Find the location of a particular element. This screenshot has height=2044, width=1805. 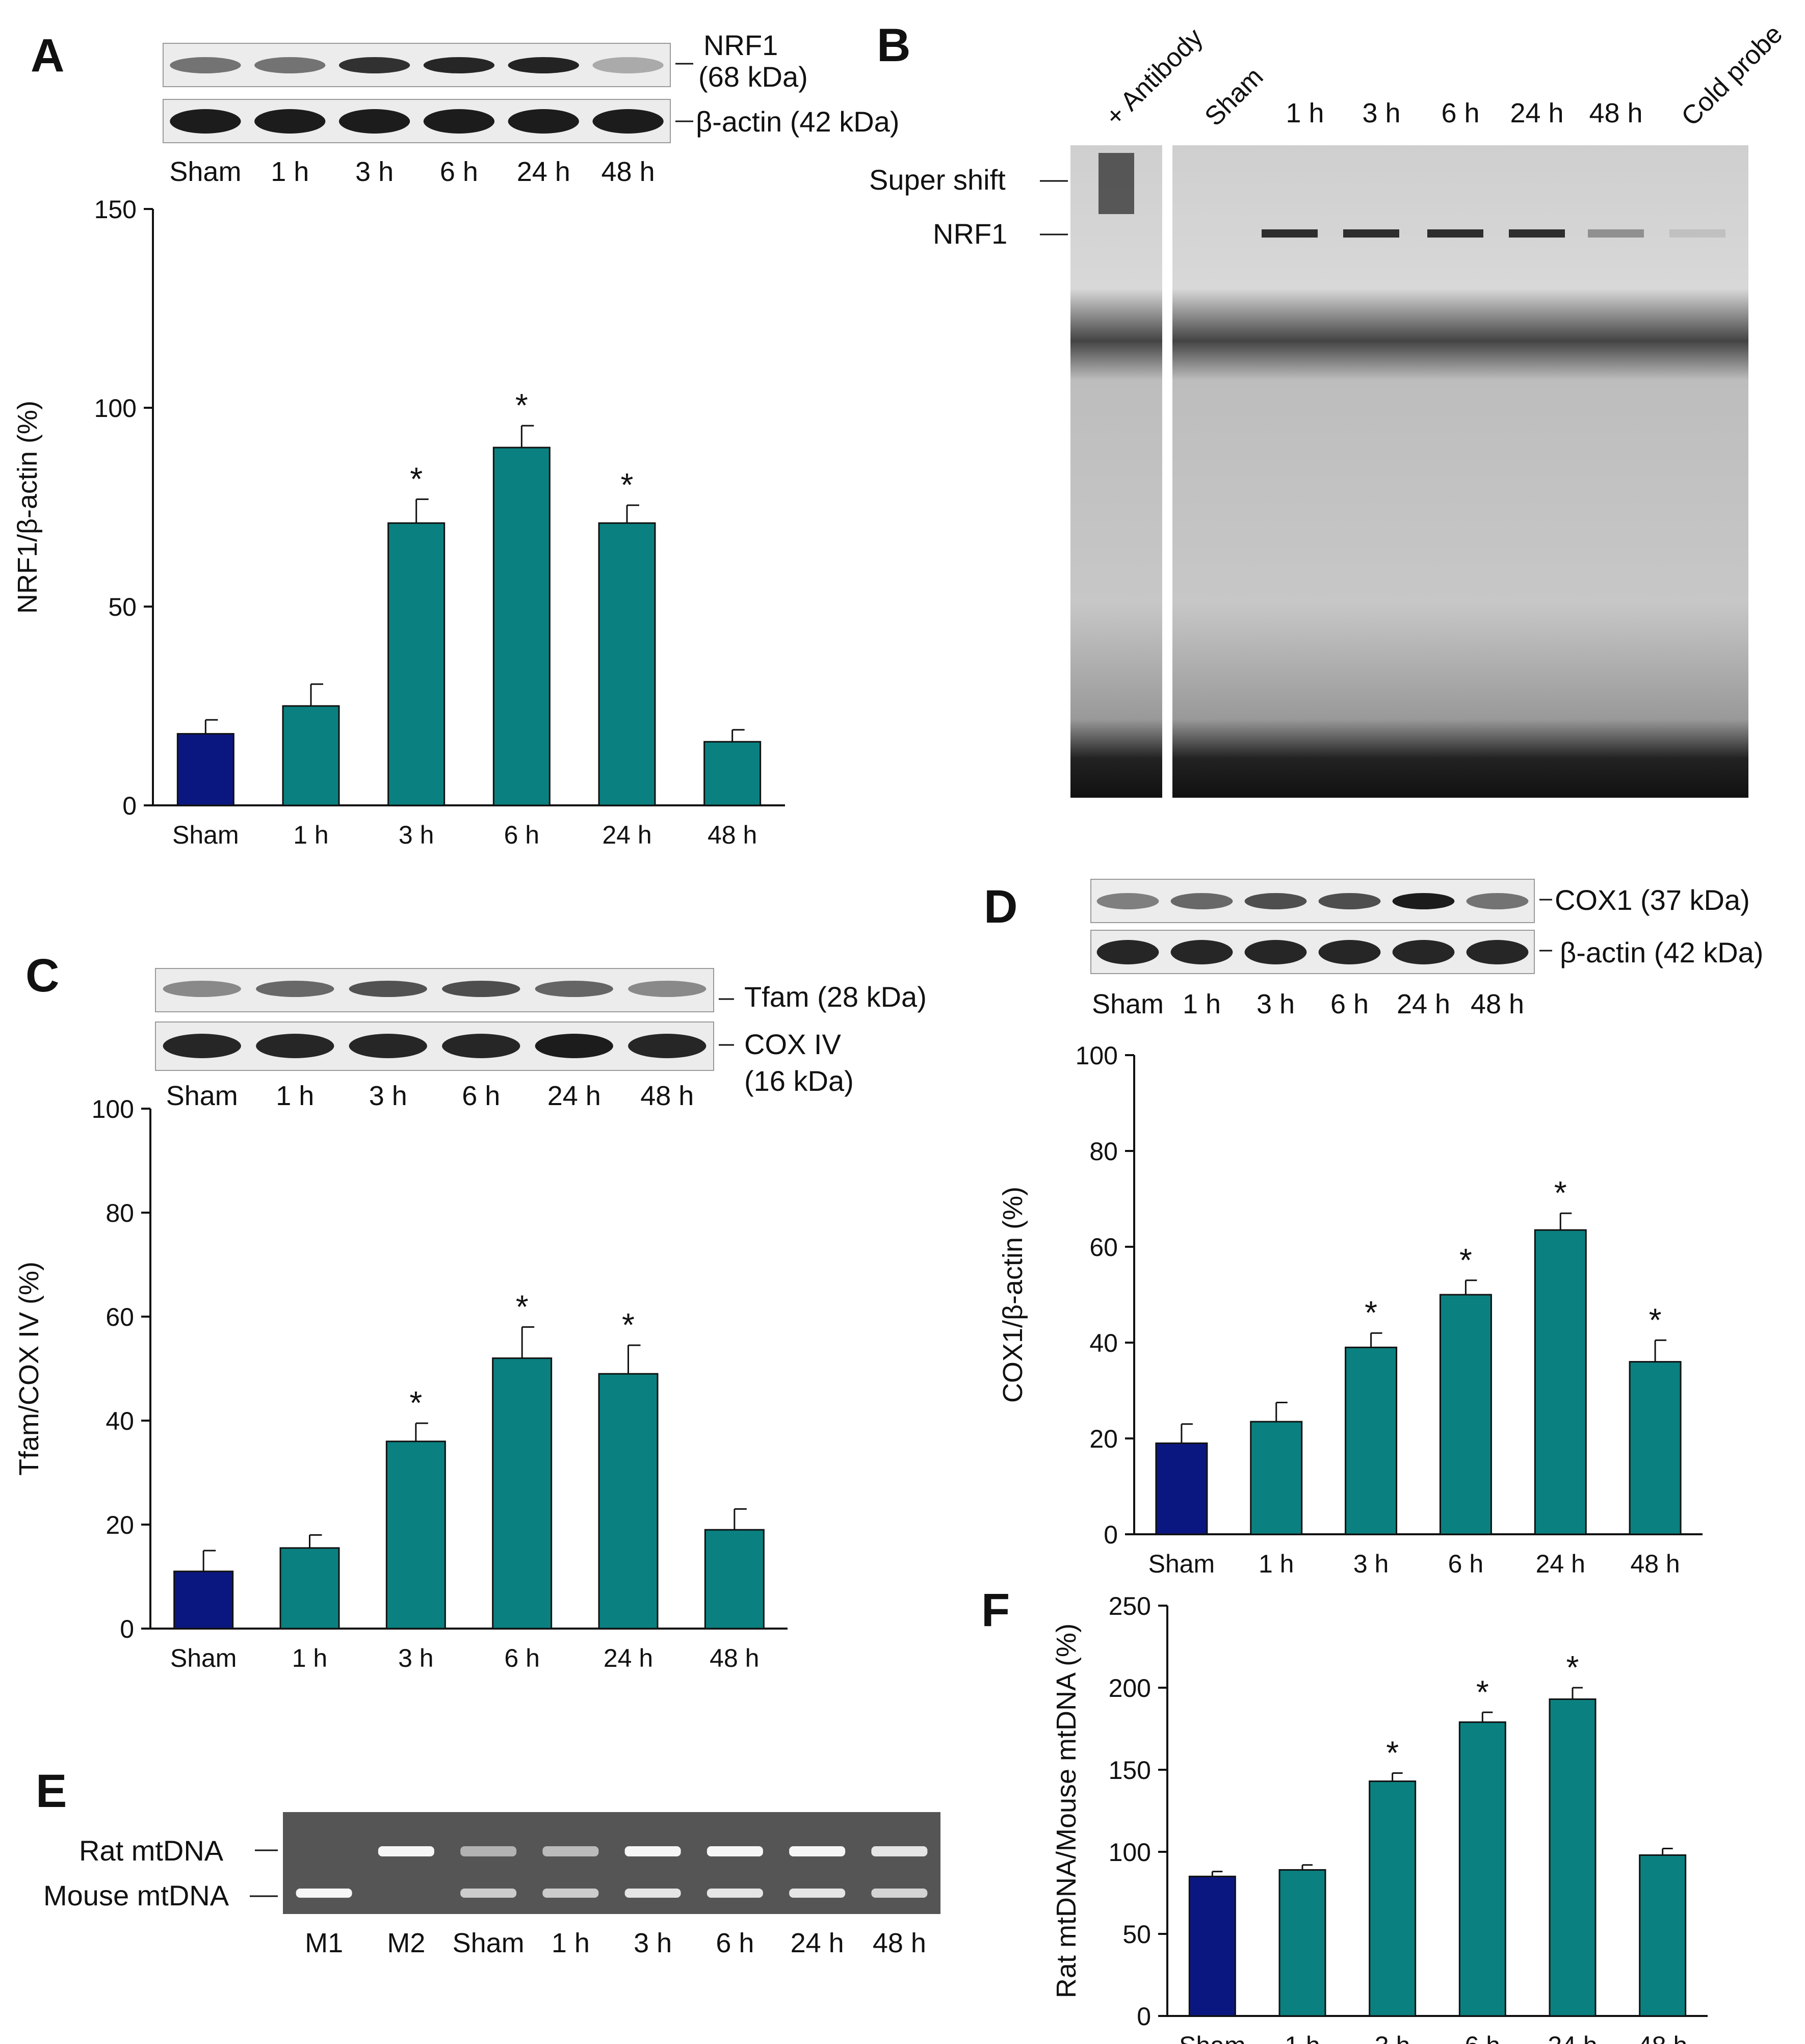

y-tick-label: 100 is located at coordinates (1130, 1852).